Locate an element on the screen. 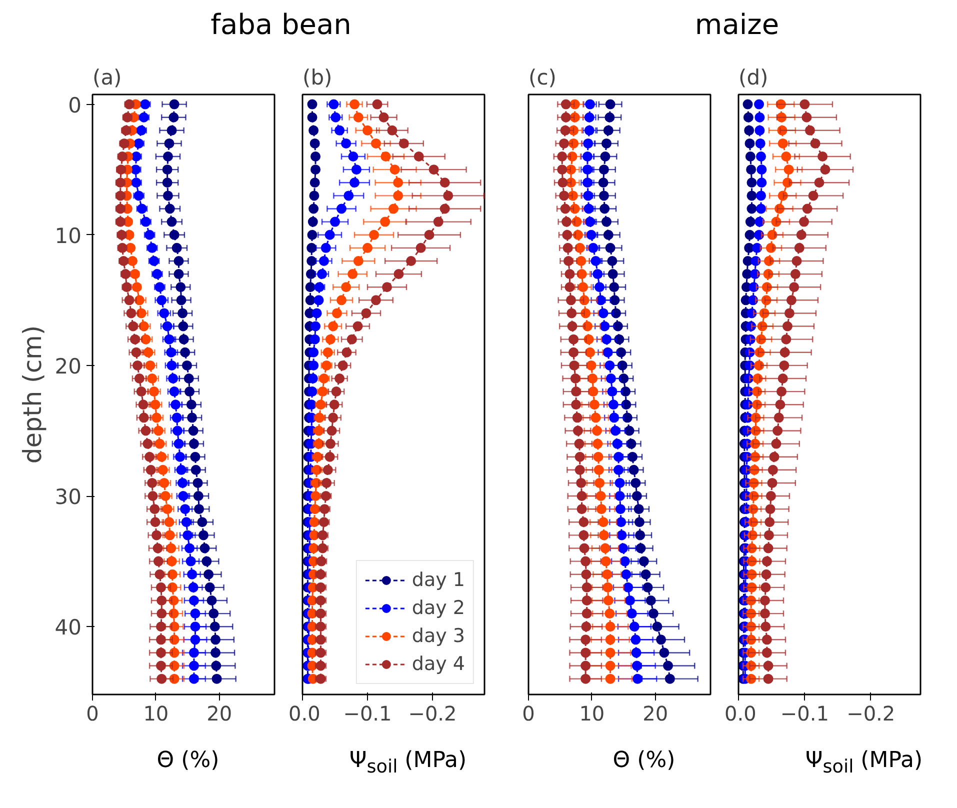 The height and width of the screenshot is (808, 957). legend-label: day 4 is located at coordinates (438, 664).